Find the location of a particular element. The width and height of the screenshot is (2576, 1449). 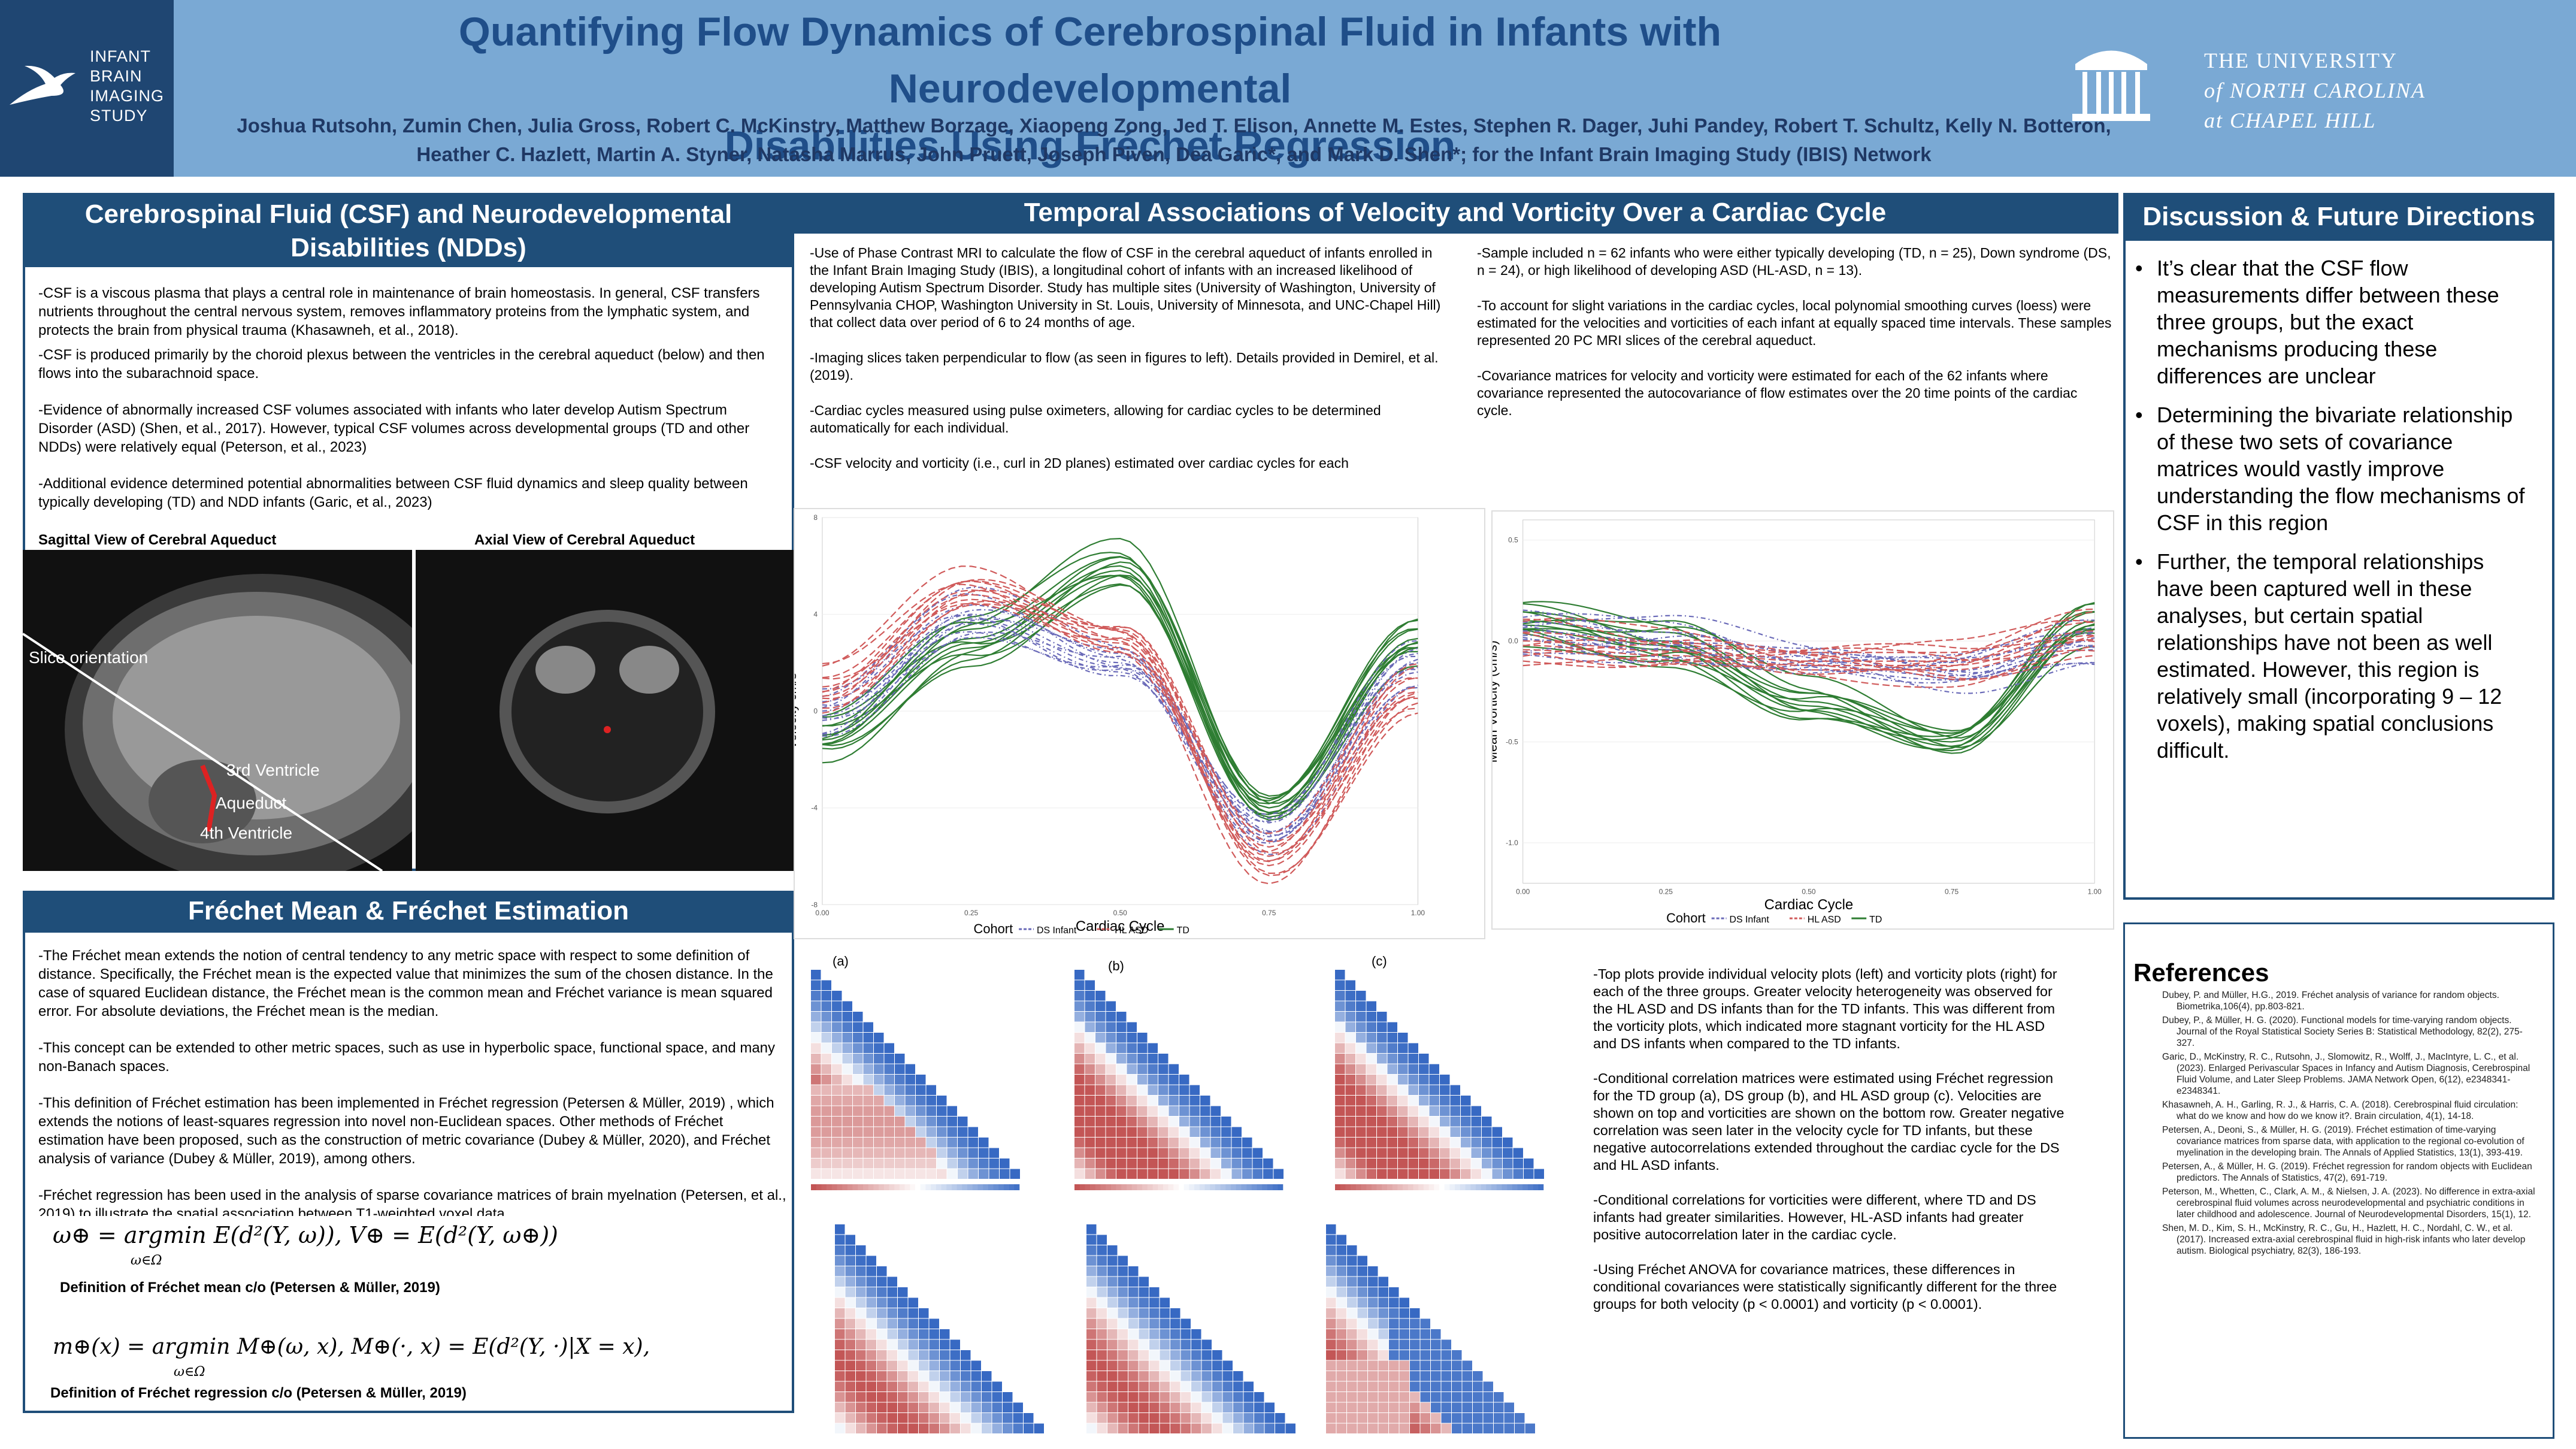

frechet-heading: Fréchet Mean & Fréchet Estimation is located at coordinates (408, 912).